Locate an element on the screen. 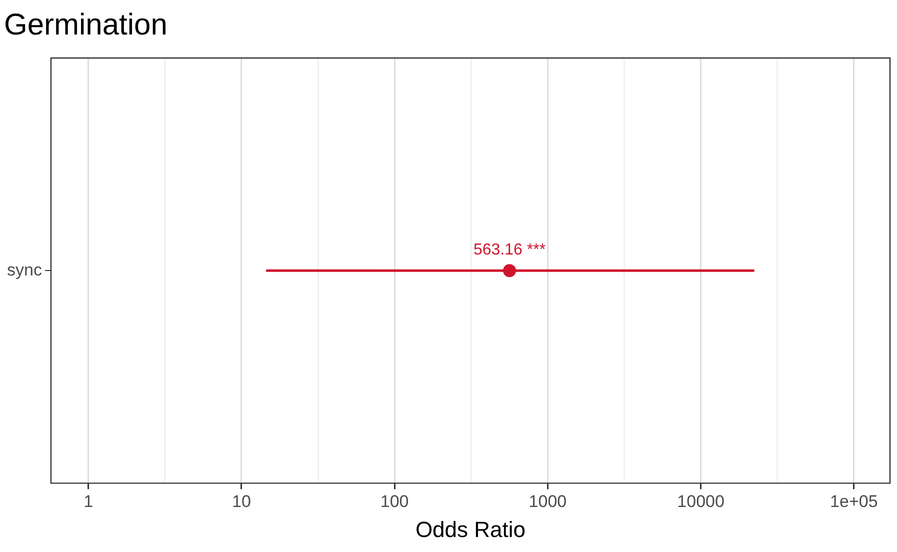 The height and width of the screenshot is (552, 897). x-tick-label: 1 is located at coordinates (89, 502).